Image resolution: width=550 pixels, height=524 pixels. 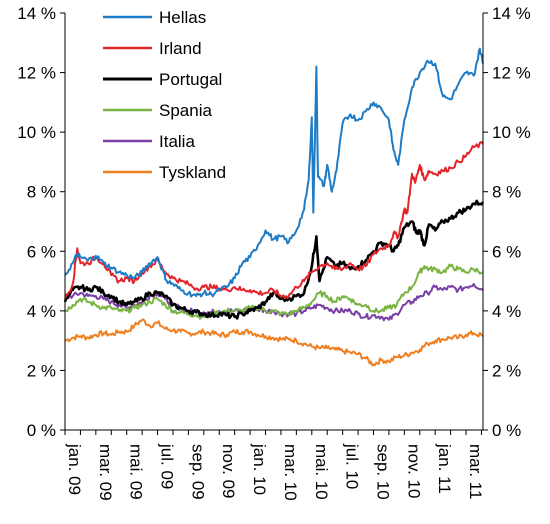 What do you see at coordinates (228, 471) in the screenshot?
I see `x-tick-label: nov. 09` at bounding box center [228, 471].